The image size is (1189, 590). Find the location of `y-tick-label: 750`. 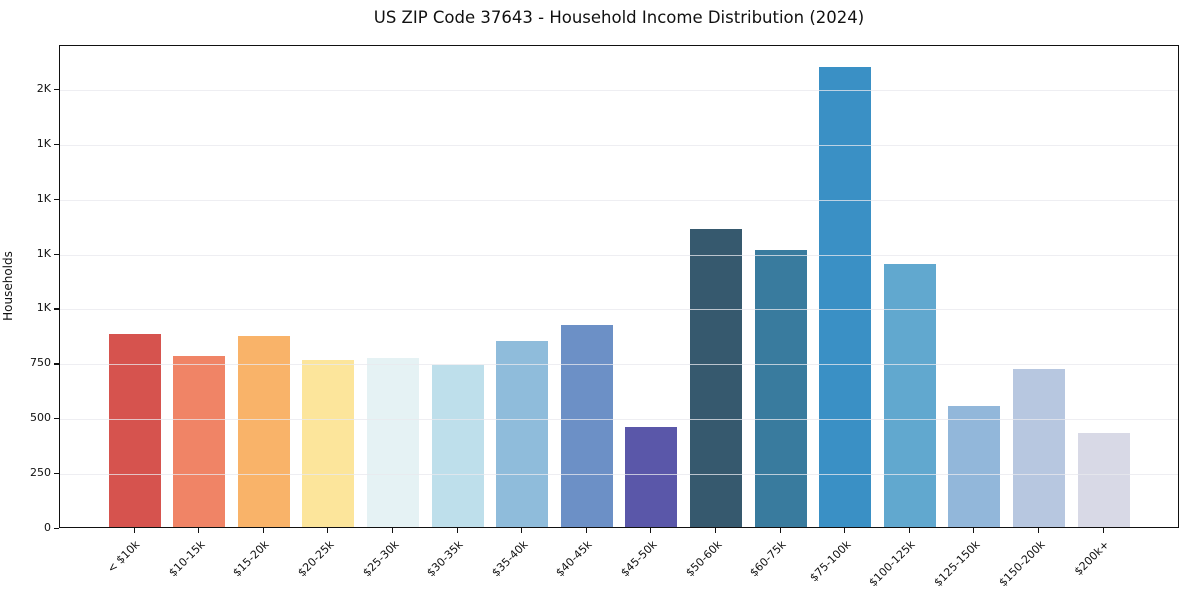

y-tick-label: 750 is located at coordinates (40, 363).